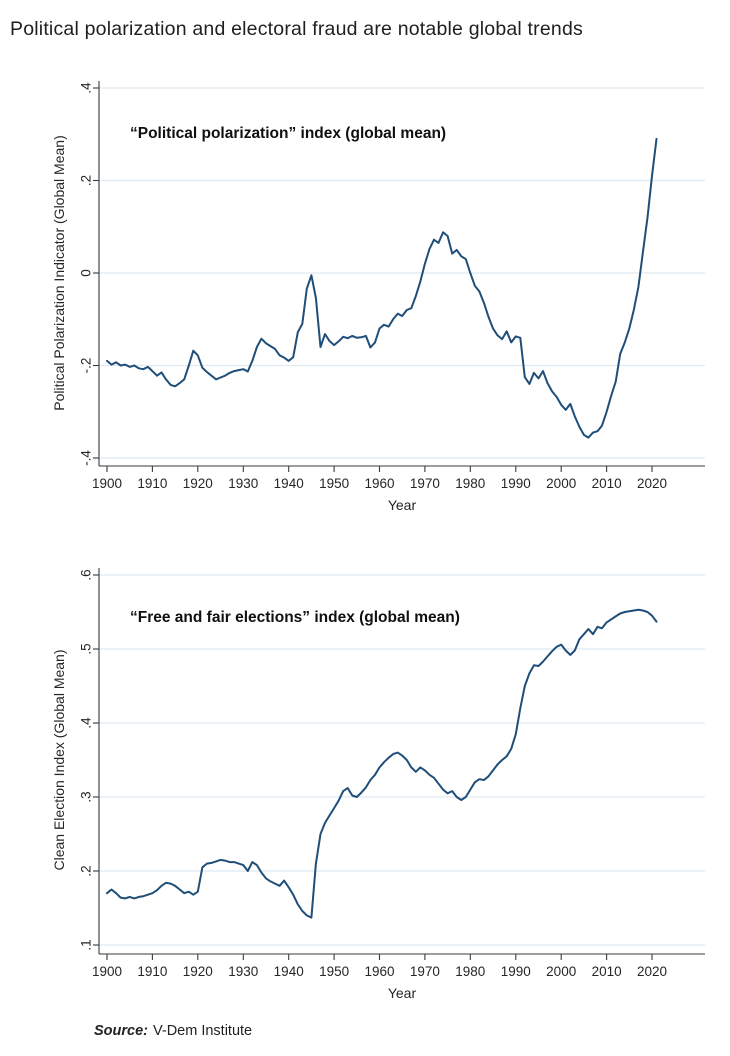  What do you see at coordinates (86, 458) in the screenshot?
I see `y-tick-label: -.4` at bounding box center [86, 458].